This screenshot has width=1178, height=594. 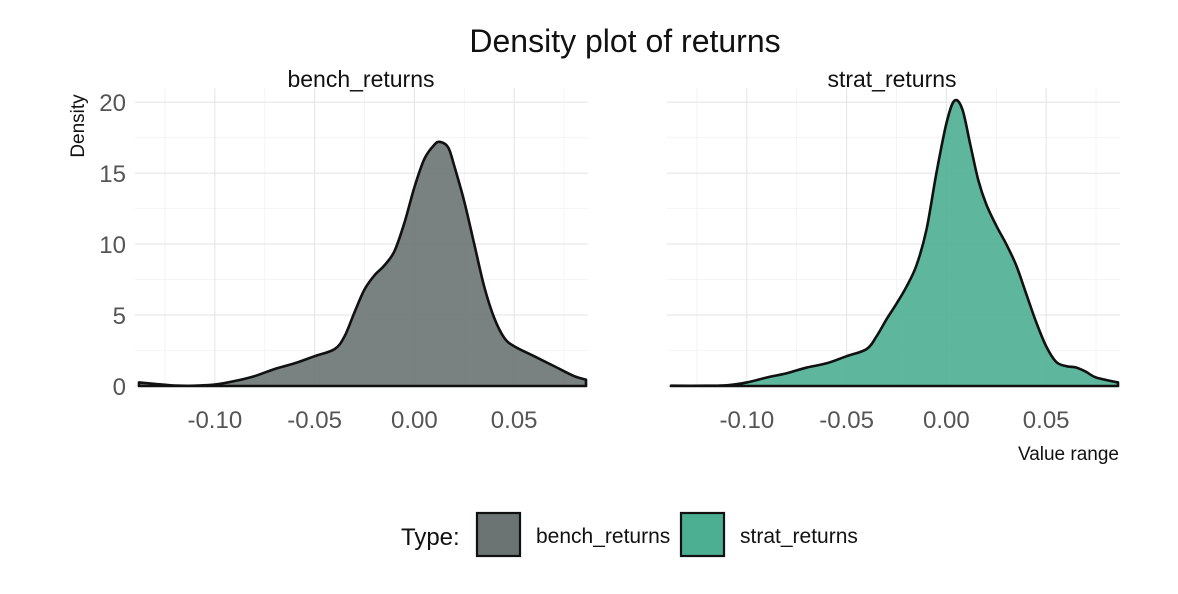 What do you see at coordinates (360, 79) in the screenshot?
I see `facet-label-bench: bench_returns` at bounding box center [360, 79].